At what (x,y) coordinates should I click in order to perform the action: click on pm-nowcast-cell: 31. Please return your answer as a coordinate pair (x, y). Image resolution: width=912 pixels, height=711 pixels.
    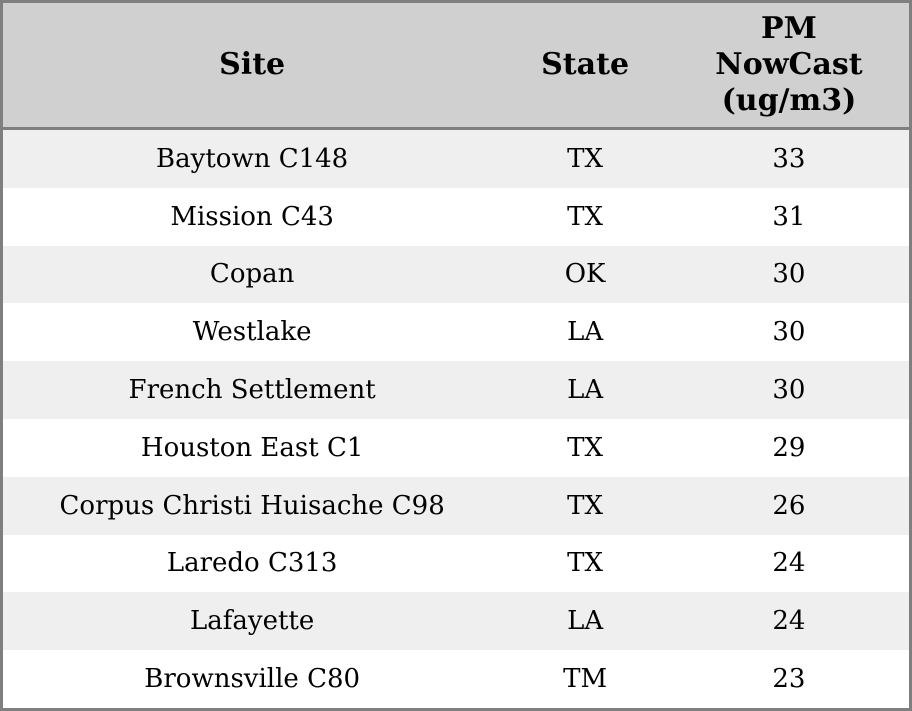
    Looking at the image, I should click on (789, 216).